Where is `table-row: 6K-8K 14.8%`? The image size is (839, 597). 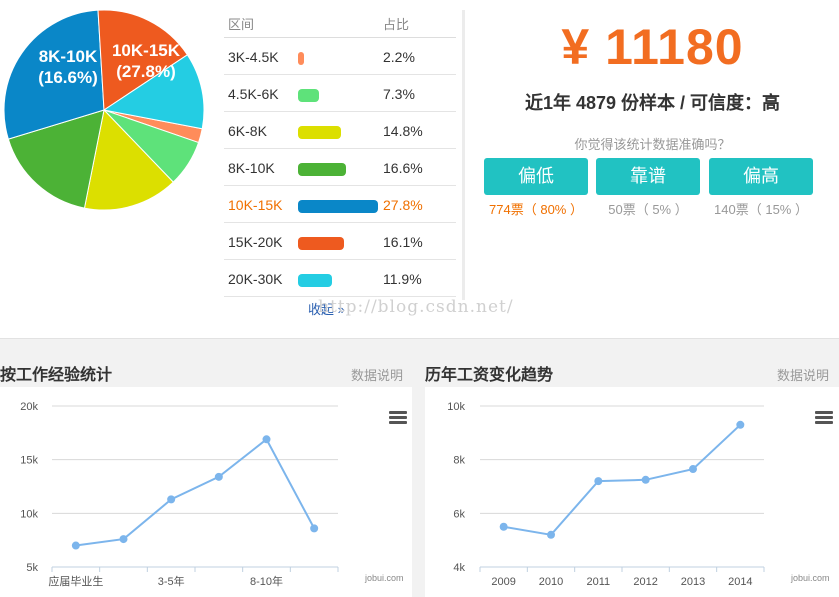
table-row: 6K-8K 14.8% is located at coordinates (340, 130).